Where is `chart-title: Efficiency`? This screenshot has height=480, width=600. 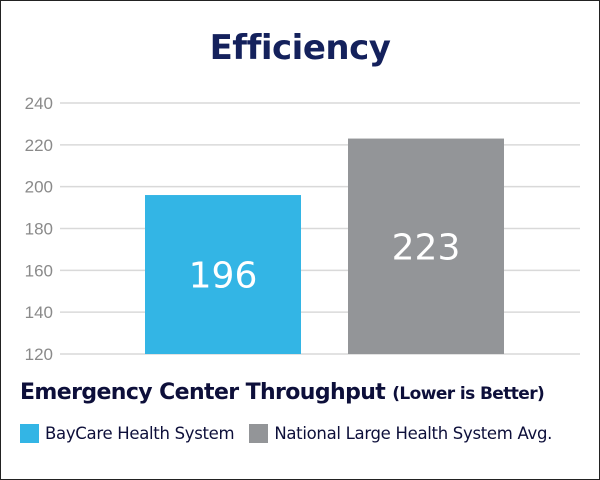 chart-title: Efficiency is located at coordinates (300, 48).